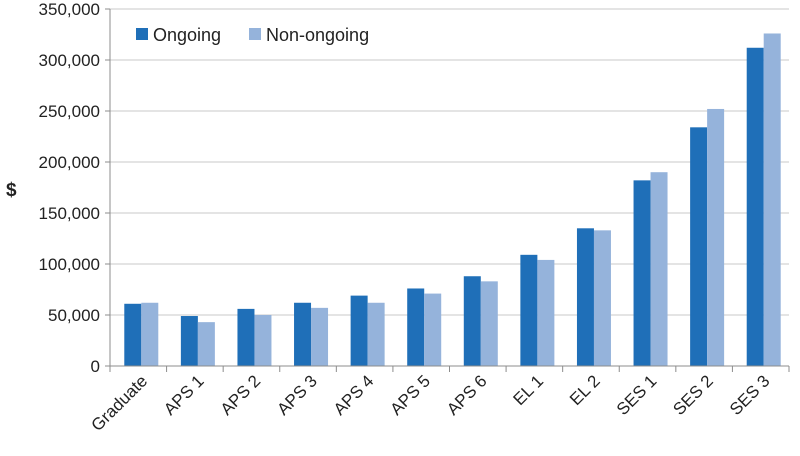  Describe the element at coordinates (69, 162) in the screenshot. I see `y-tick-label: 200,000` at that location.